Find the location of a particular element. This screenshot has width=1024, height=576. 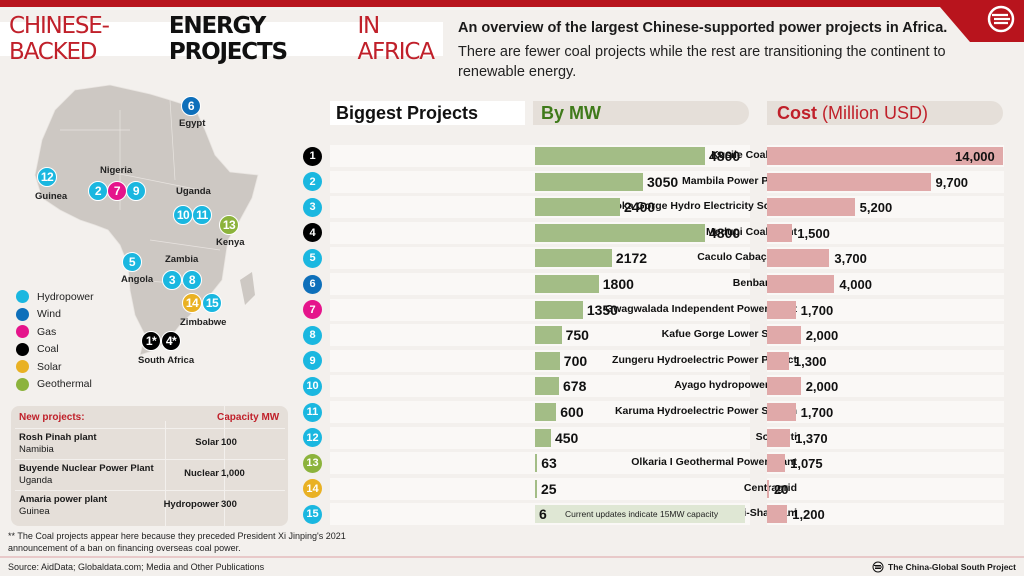

cost-value-label: 3,700 is located at coordinates (850, 259).